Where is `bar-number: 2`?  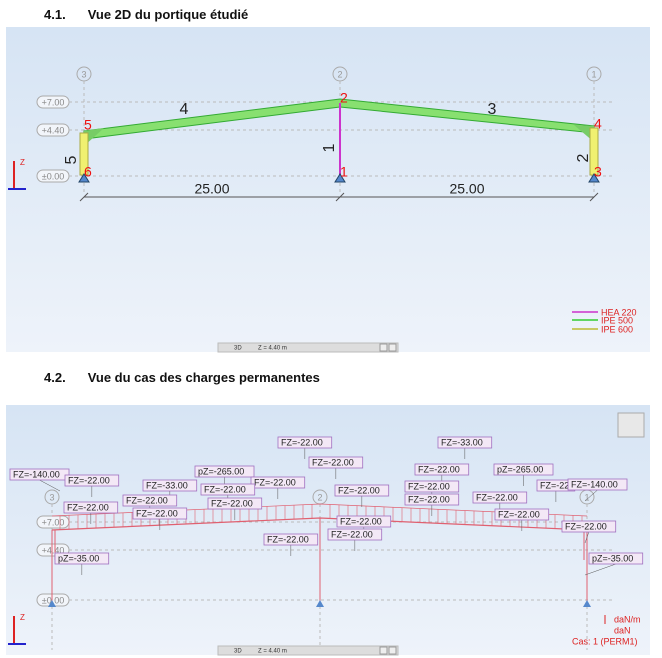
bar-number: 2 is located at coordinates (583, 157).